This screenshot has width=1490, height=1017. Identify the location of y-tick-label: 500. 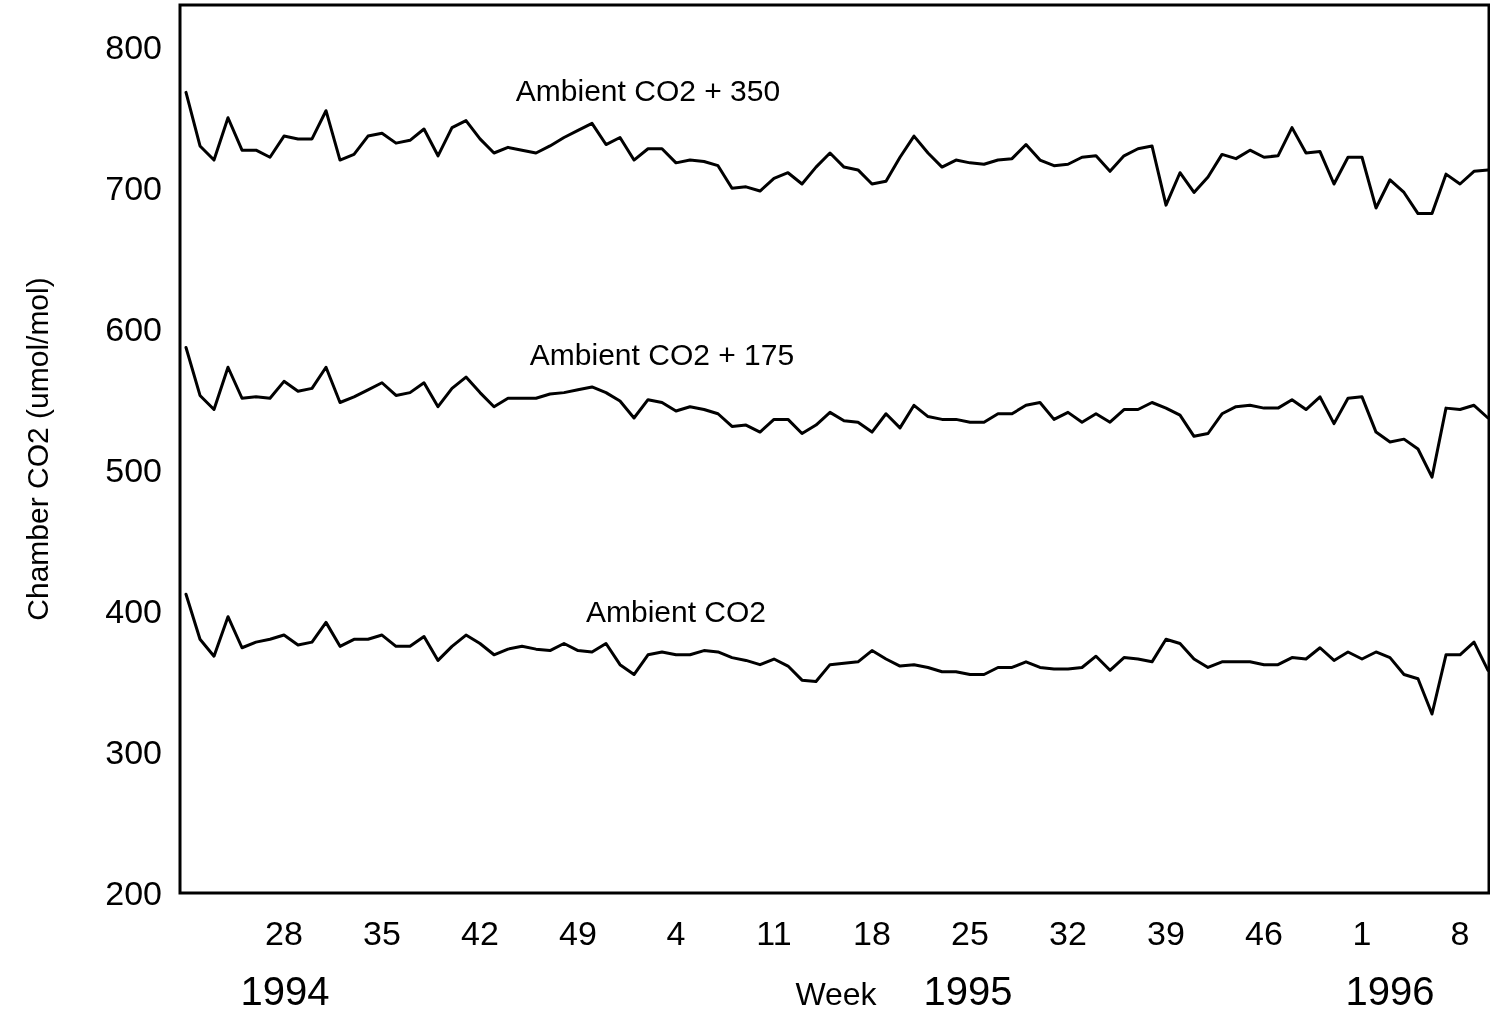
(133, 470).